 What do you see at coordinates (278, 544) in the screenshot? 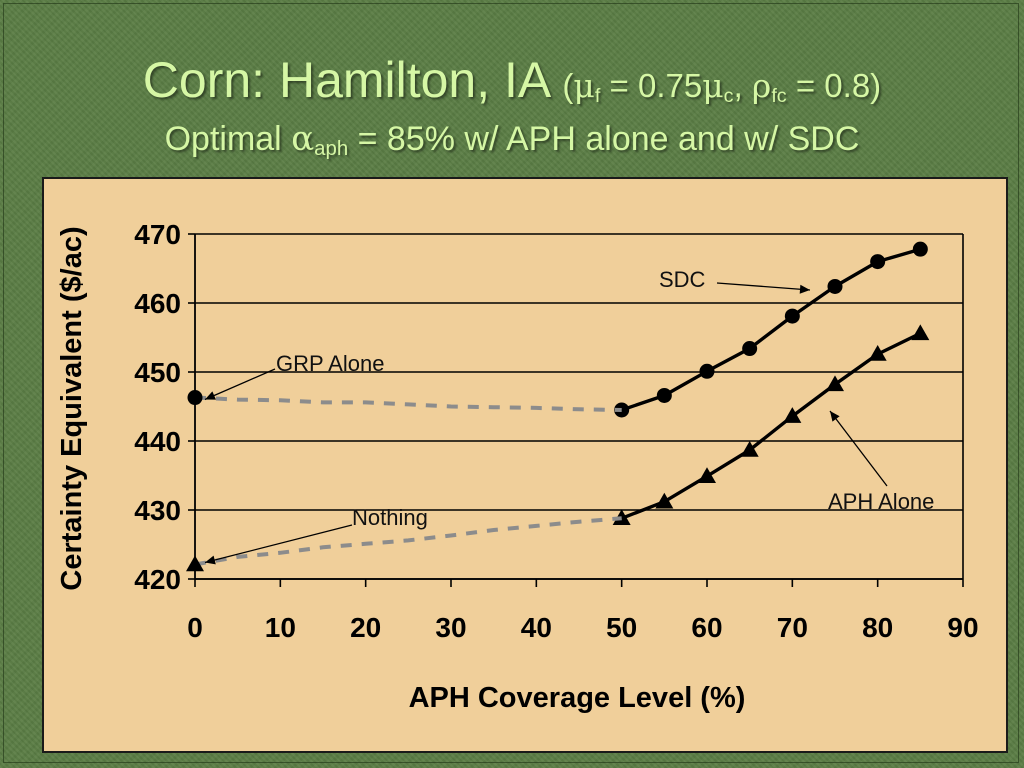
I see `annotation-arrow-nothing` at bounding box center [278, 544].